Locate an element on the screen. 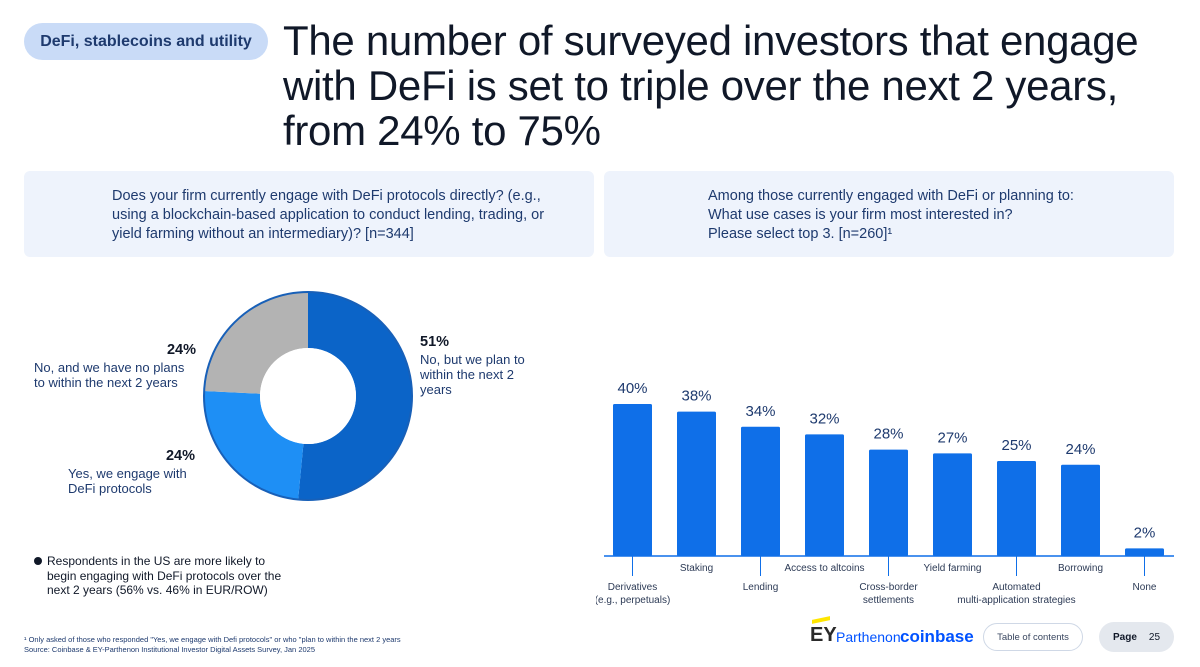 Image resolution: width=1200 pixels, height=667 pixels. donut-outline is located at coordinates (308, 396).